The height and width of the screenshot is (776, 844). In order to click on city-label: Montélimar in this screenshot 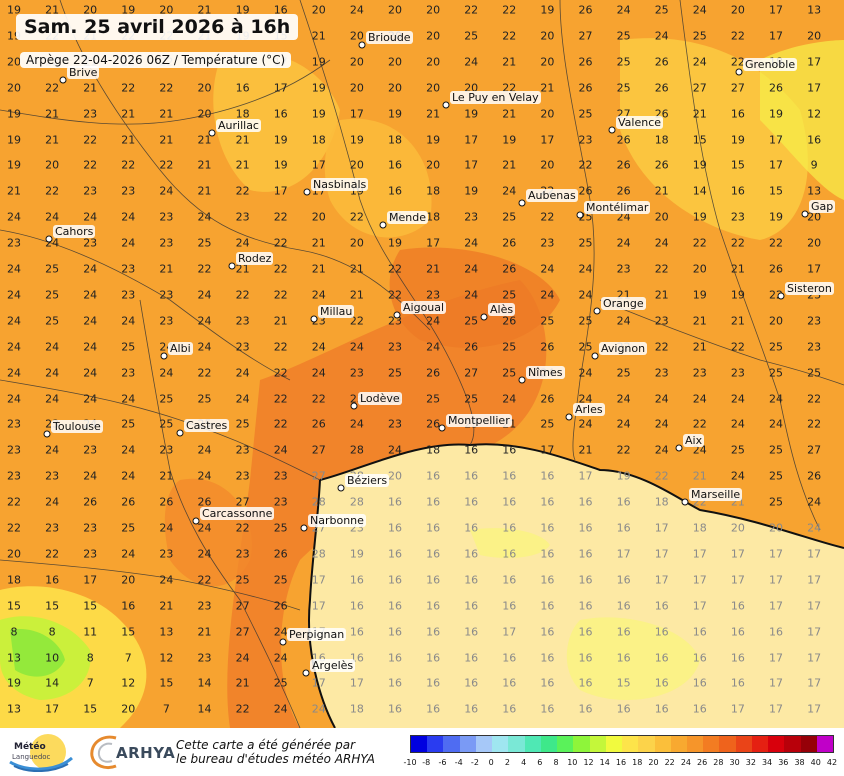, I will do `click(617, 207)`.